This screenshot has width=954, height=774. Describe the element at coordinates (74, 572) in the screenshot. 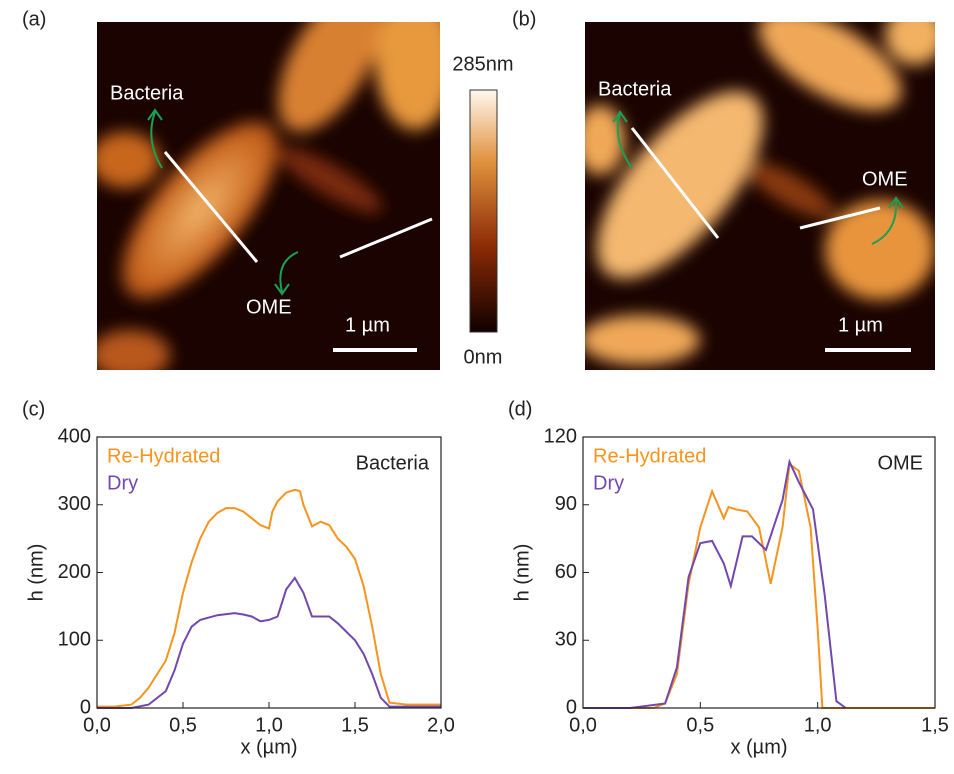

I see `y-tick-label: 200` at that location.